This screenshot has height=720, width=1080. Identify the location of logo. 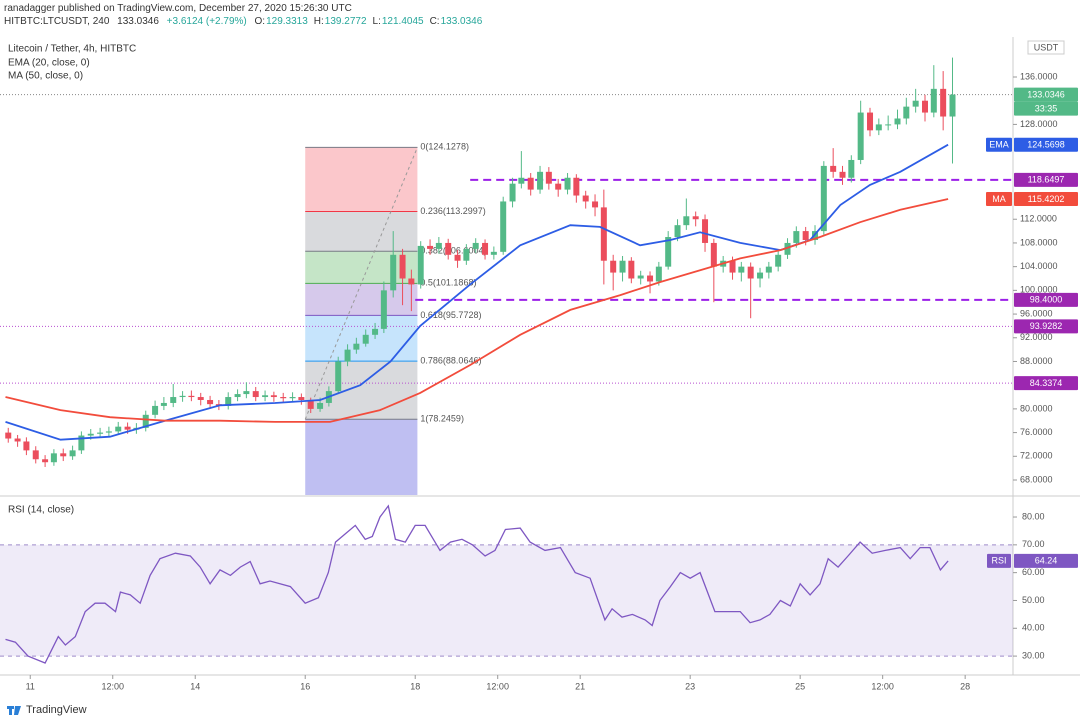
(14, 710).